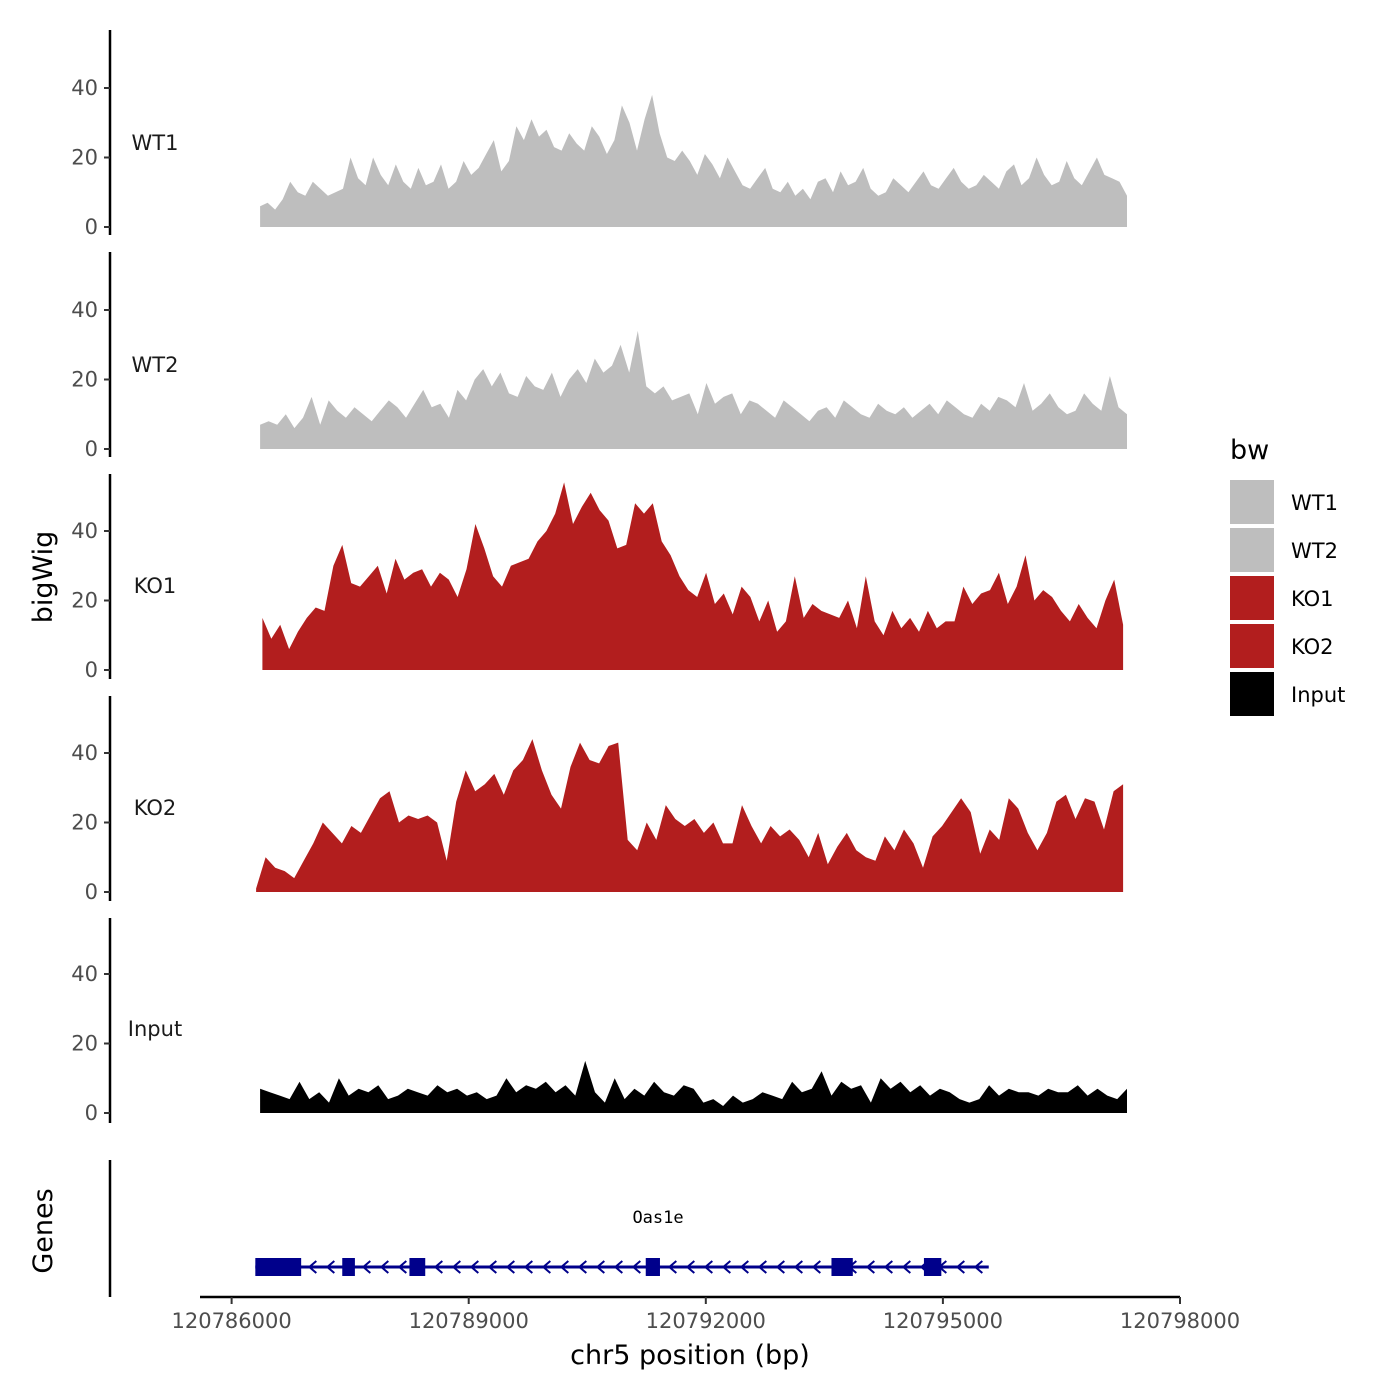  What do you see at coordinates (1287, 575) in the screenshot?
I see `legend: bw WT1 WT2 KO1 KO2 Input` at bounding box center [1287, 575].